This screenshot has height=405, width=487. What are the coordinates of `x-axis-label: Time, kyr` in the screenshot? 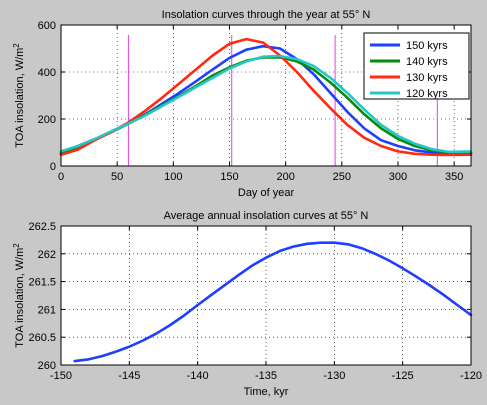 It's located at (266, 392).